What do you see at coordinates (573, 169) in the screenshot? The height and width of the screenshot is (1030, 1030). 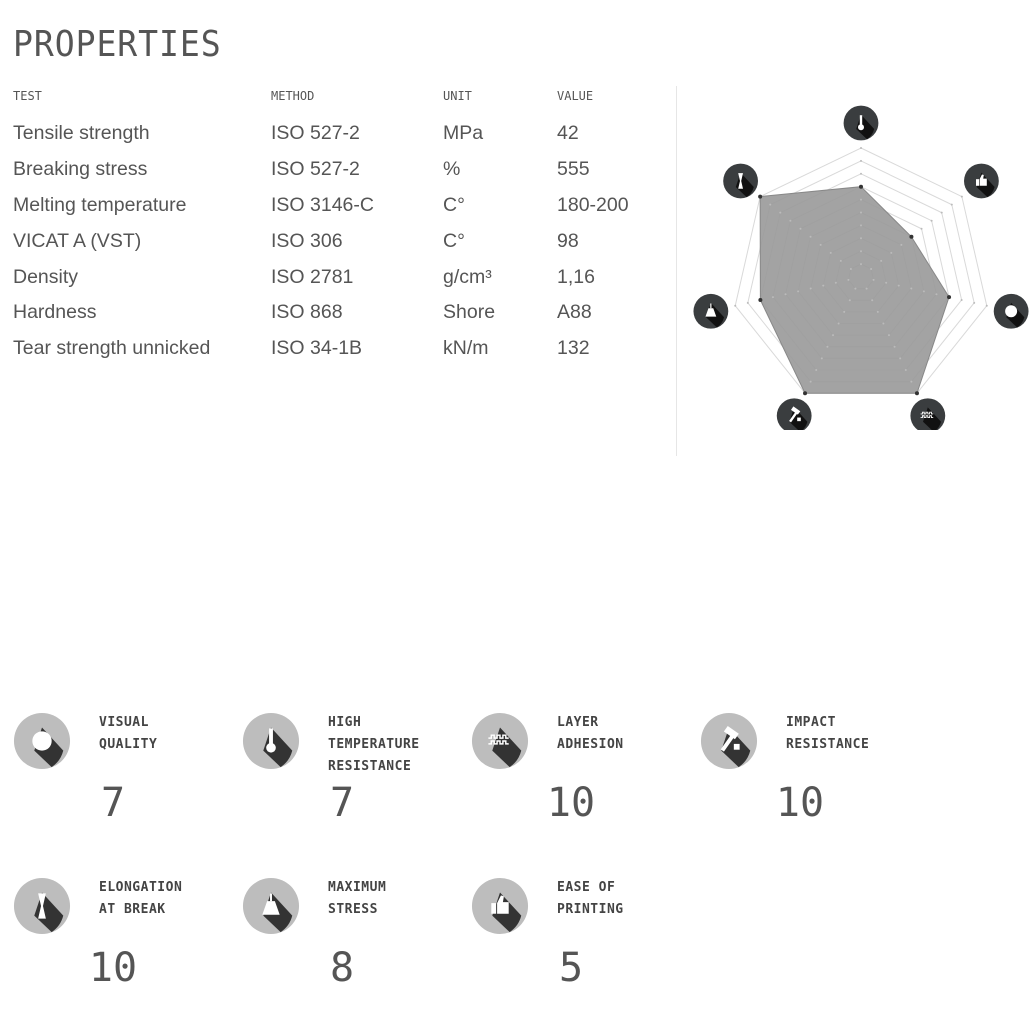 I see `cell-value: 555` at bounding box center [573, 169].